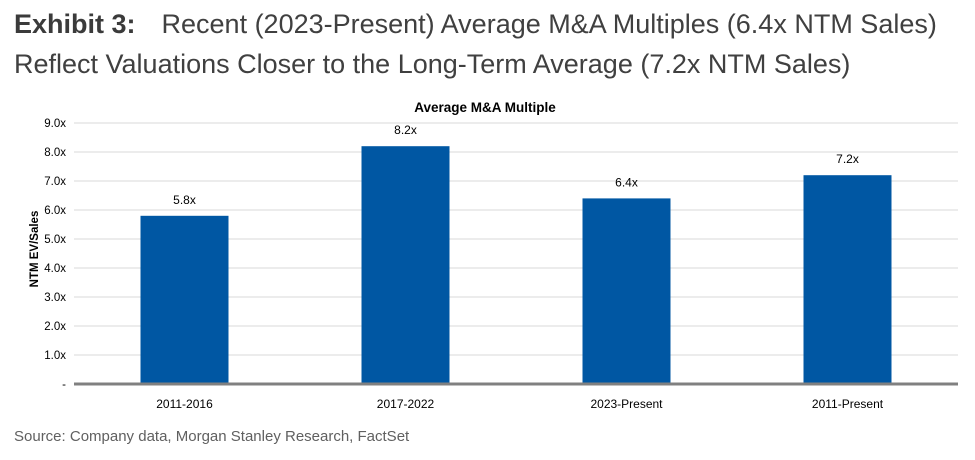  Describe the element at coordinates (847, 279) in the screenshot. I see `bar-2011-present` at that location.